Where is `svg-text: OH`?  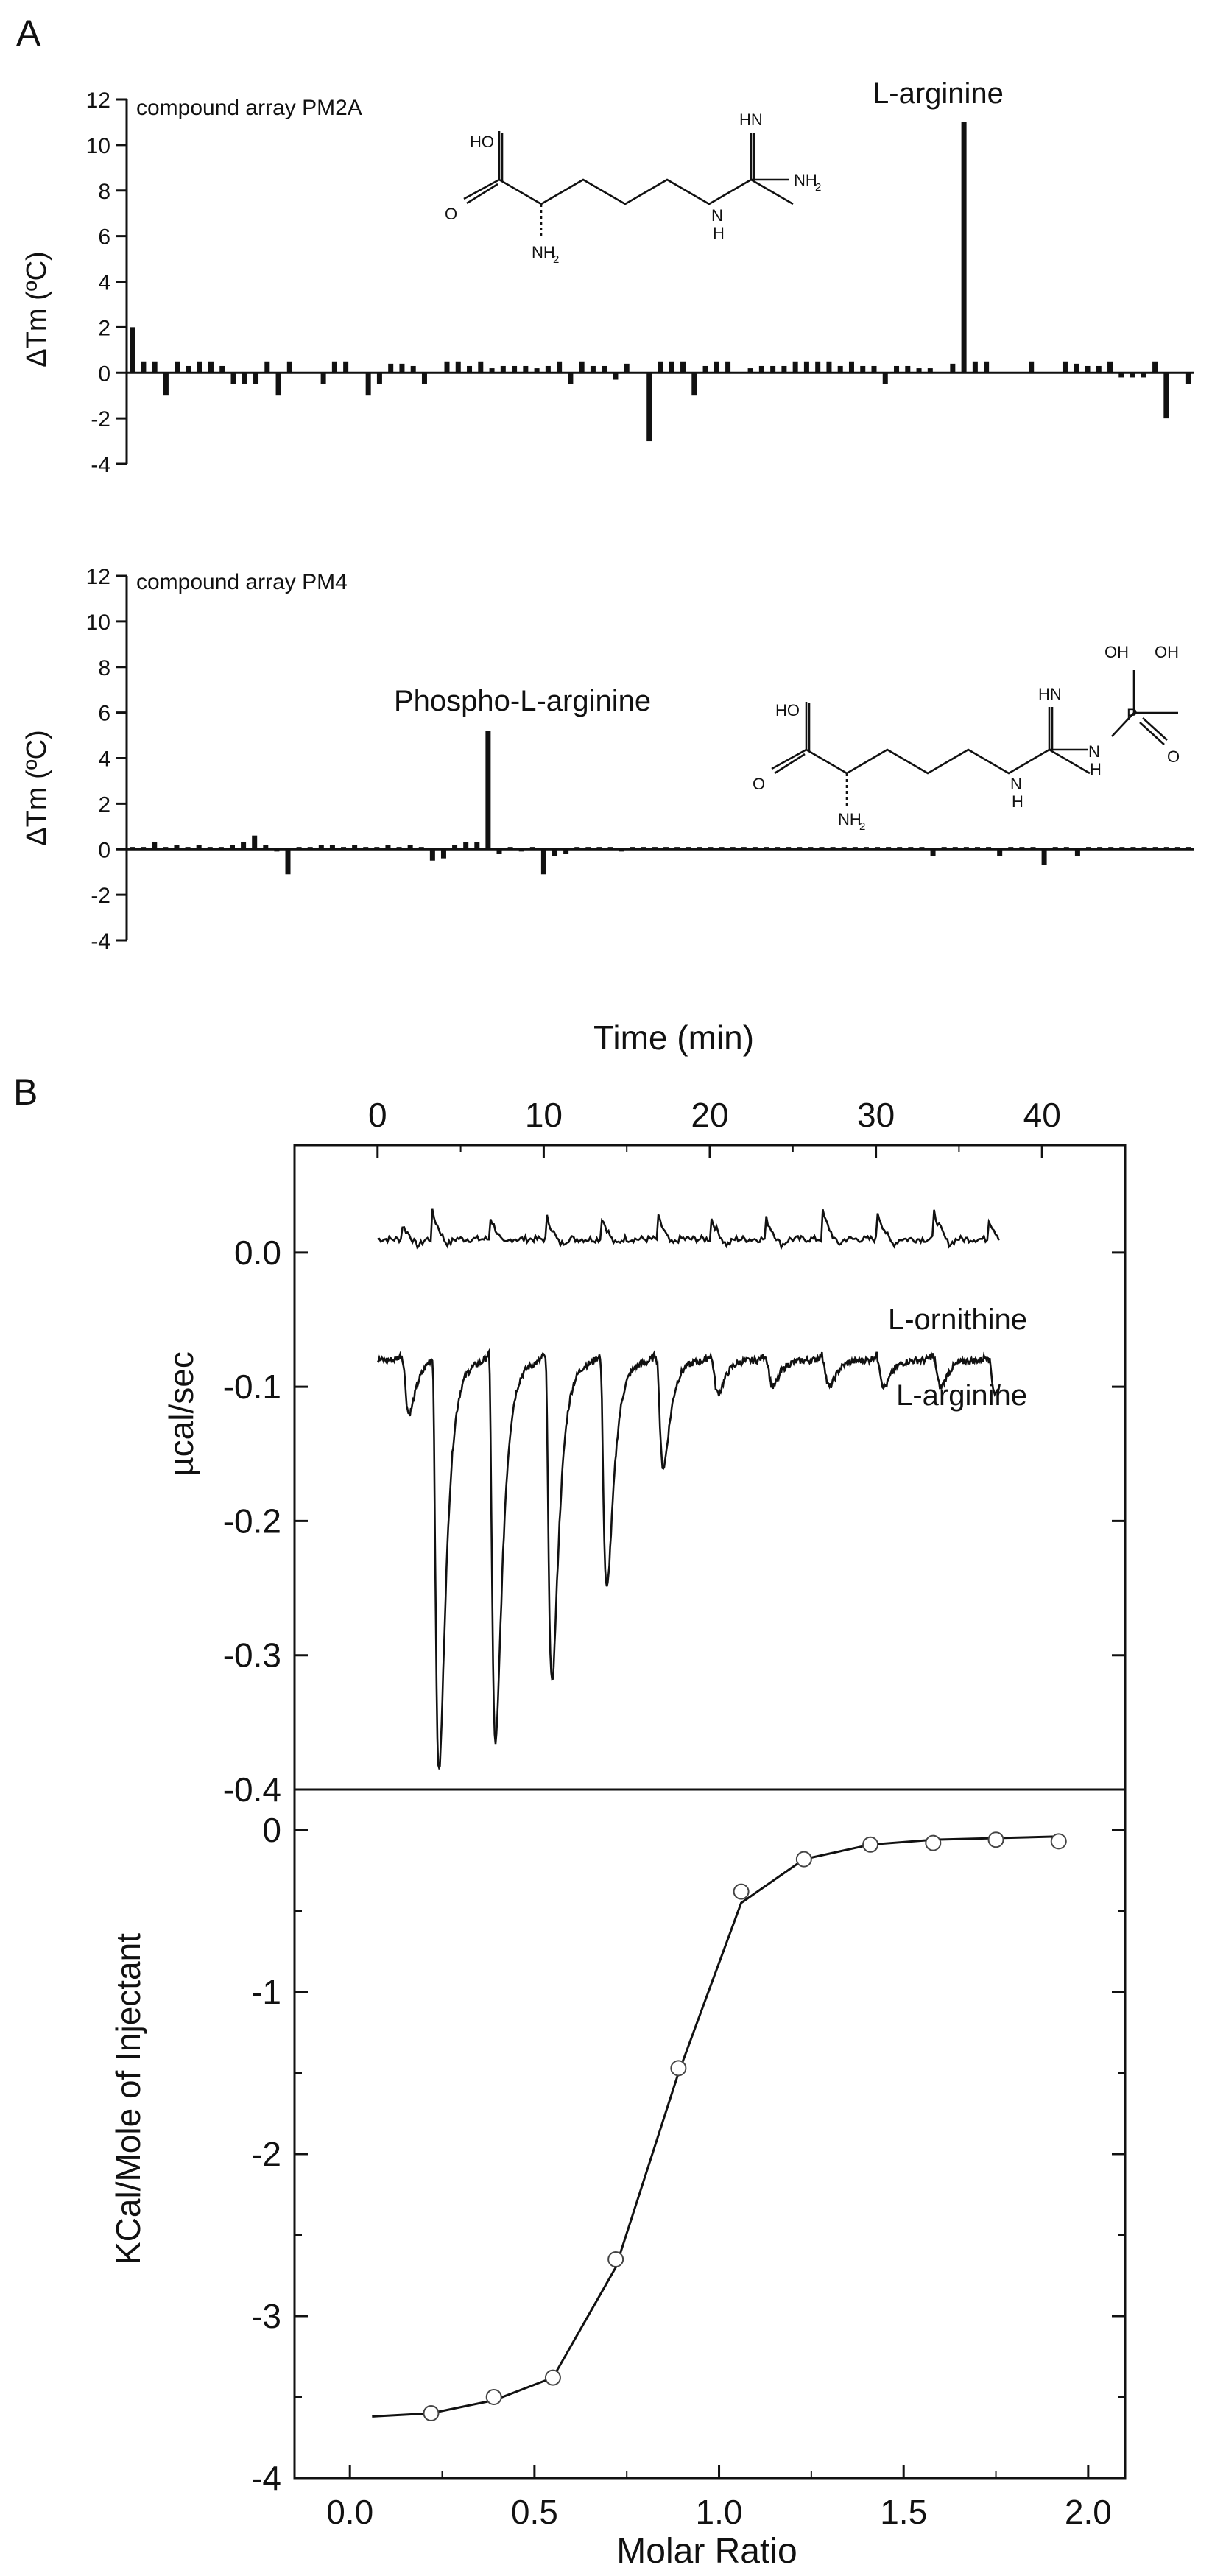
svg-text: OH is located at coordinates (1116, 652).